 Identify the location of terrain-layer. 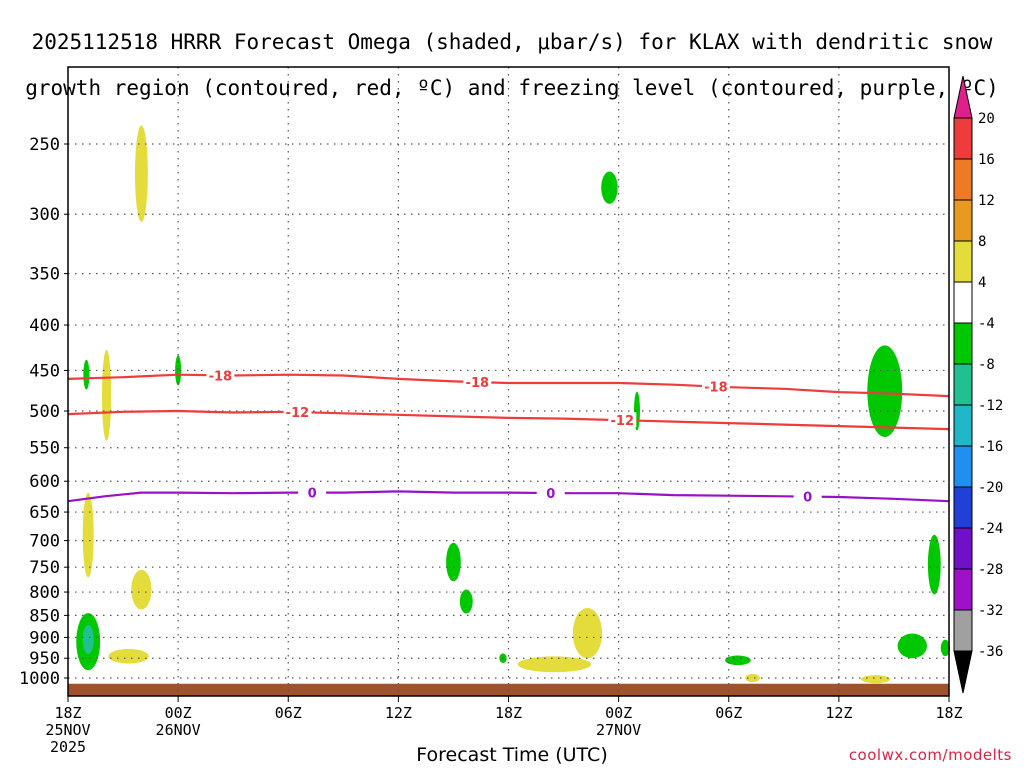
(508, 689).